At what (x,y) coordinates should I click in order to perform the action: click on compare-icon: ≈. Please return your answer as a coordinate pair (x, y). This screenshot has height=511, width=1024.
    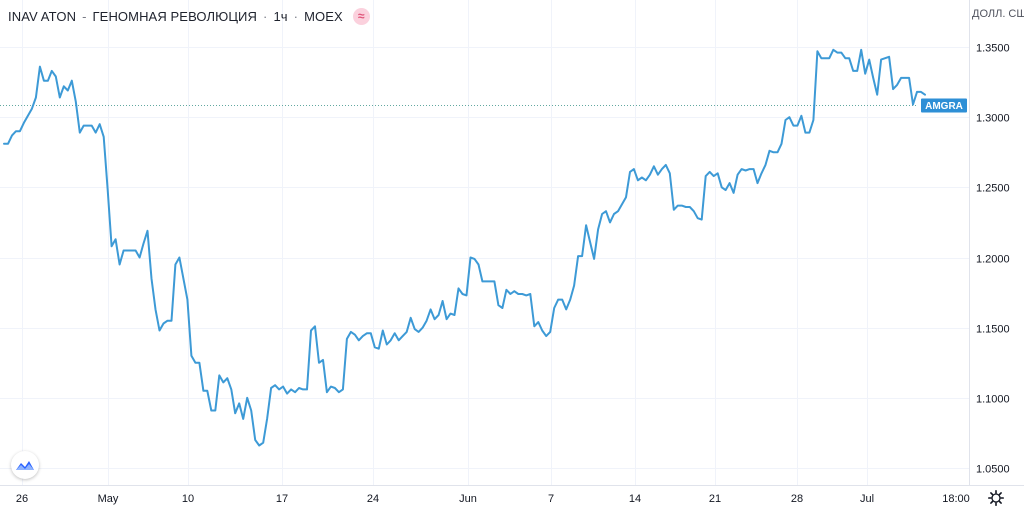
    Looking at the image, I should click on (361, 16).